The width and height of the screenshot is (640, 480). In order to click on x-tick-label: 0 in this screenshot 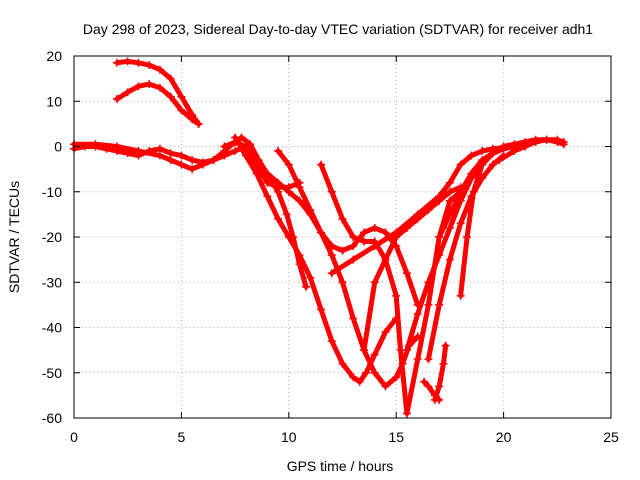, I will do `click(74, 437)`.